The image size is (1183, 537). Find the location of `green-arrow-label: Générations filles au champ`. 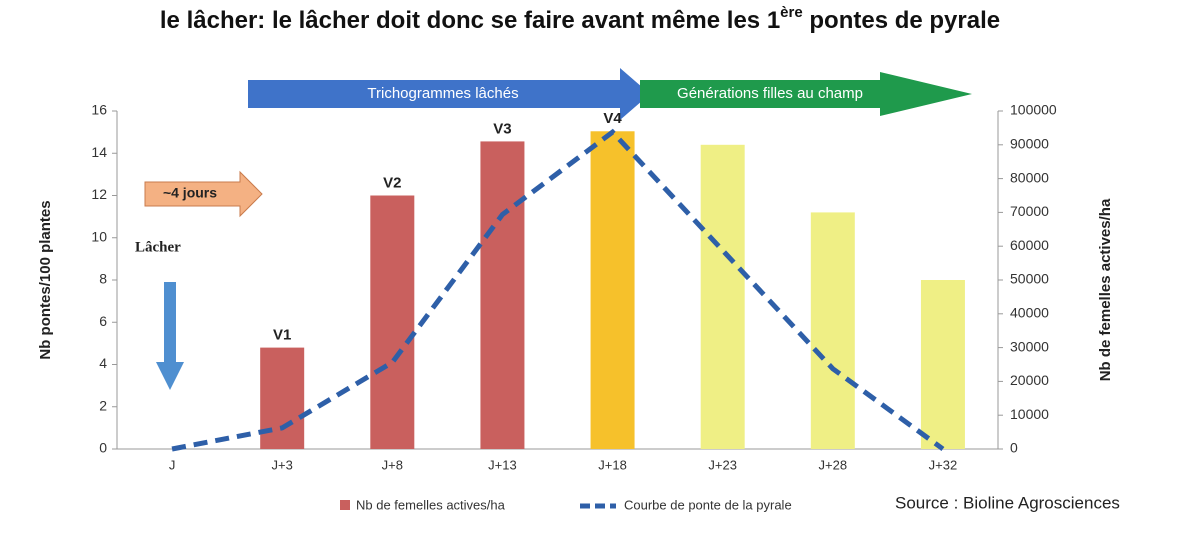

green-arrow-label: Générations filles au champ is located at coordinates (770, 93).